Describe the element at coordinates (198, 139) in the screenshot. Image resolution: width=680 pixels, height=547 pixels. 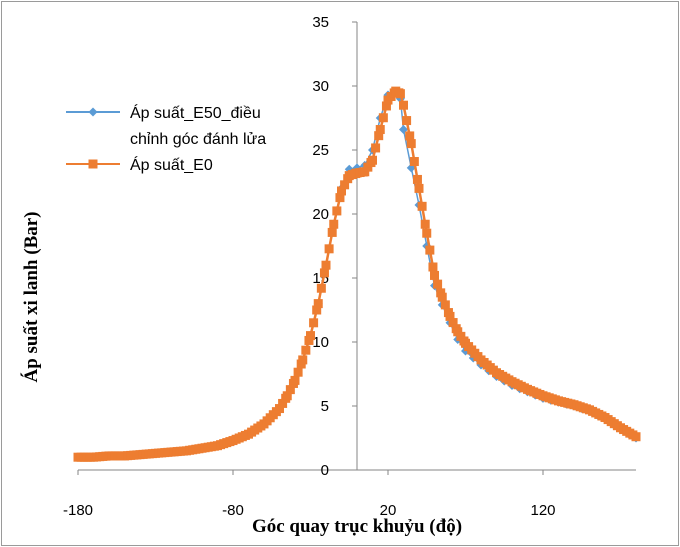
I see `legend-label: chỉnh góc đánh lửa` at that location.